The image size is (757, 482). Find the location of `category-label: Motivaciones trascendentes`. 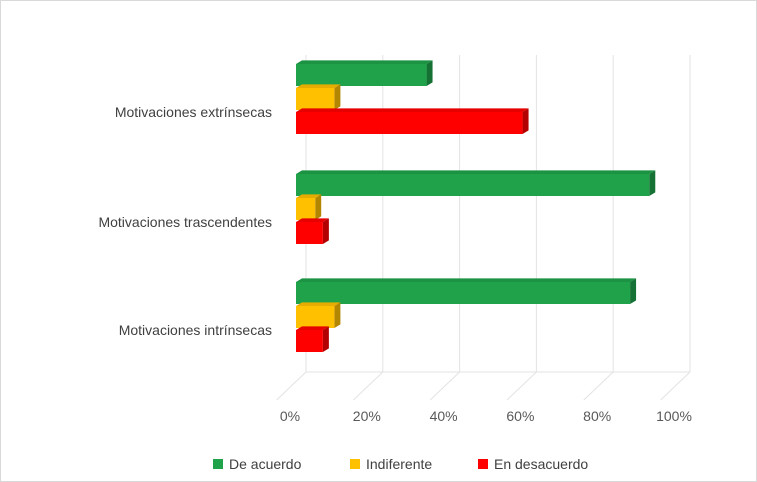

category-label: Motivaciones trascendentes is located at coordinates (185, 222).